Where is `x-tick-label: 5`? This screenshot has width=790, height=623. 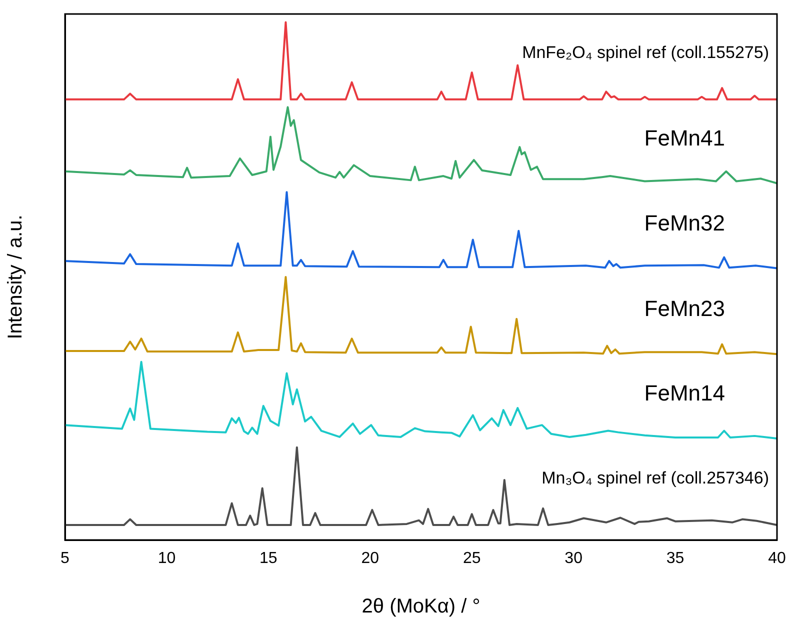
x-tick-label: 5 is located at coordinates (65, 559).